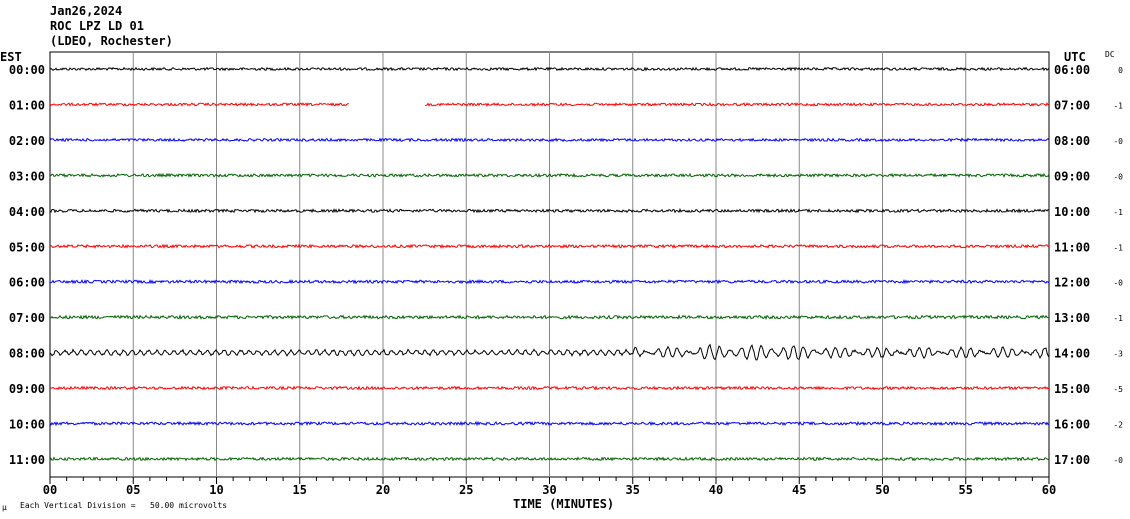 Image resolution: width=1130 pixels, height=519 pixels. Describe the element at coordinates (216, 490) in the screenshot. I see `x-tick-label: 10` at that location.